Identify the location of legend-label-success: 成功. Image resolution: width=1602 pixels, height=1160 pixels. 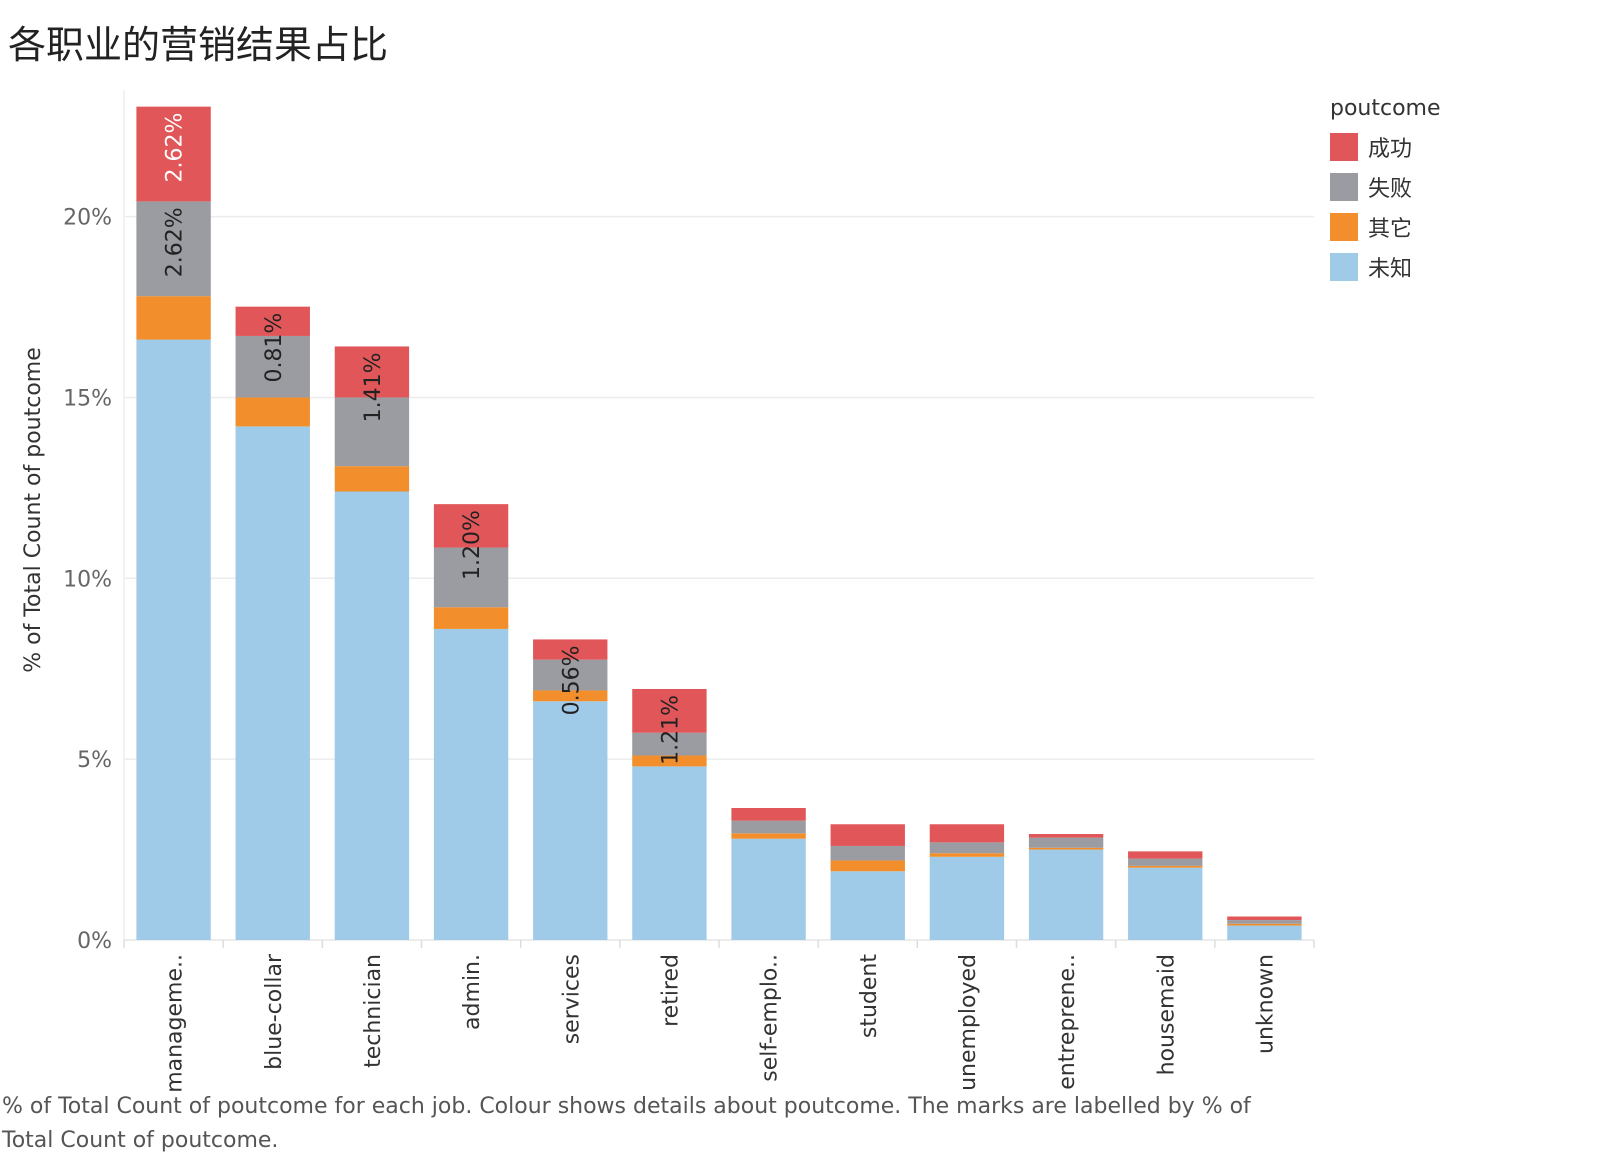
(1390, 149).